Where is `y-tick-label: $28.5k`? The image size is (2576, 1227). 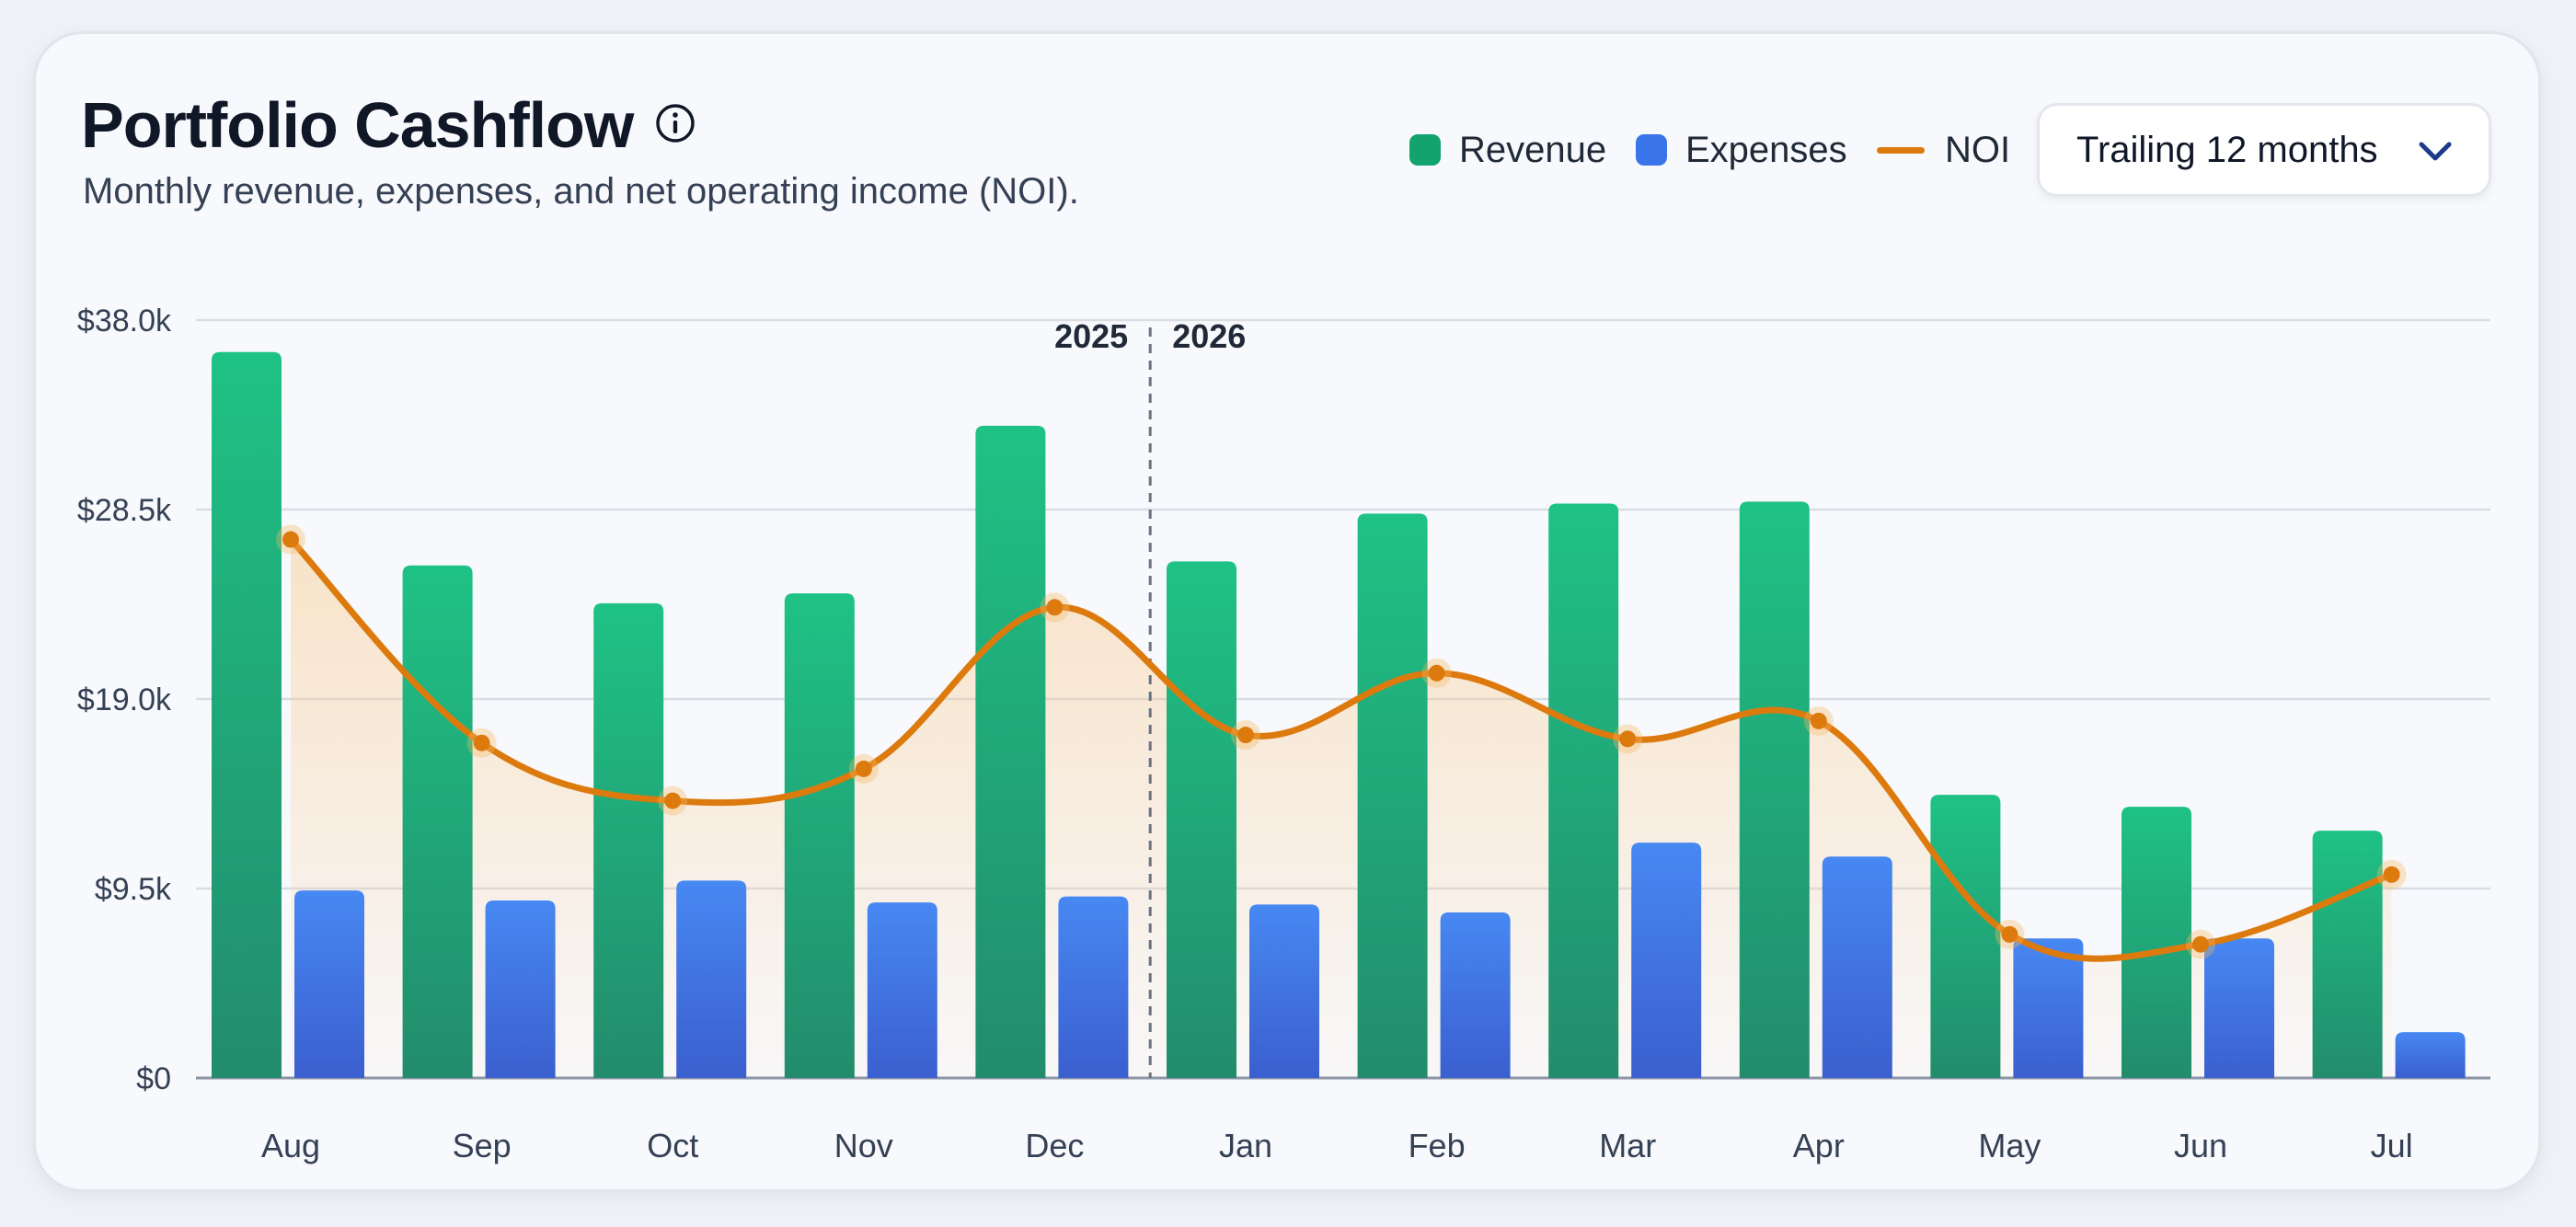
y-tick-label: $28.5k is located at coordinates (124, 510).